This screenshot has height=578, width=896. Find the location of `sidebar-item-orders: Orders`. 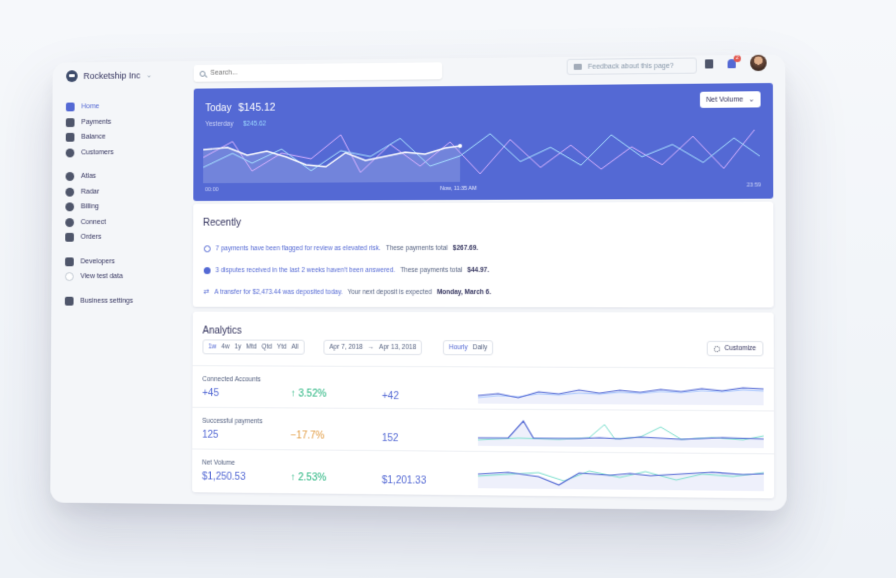

sidebar-item-orders: Orders is located at coordinates (128, 238).